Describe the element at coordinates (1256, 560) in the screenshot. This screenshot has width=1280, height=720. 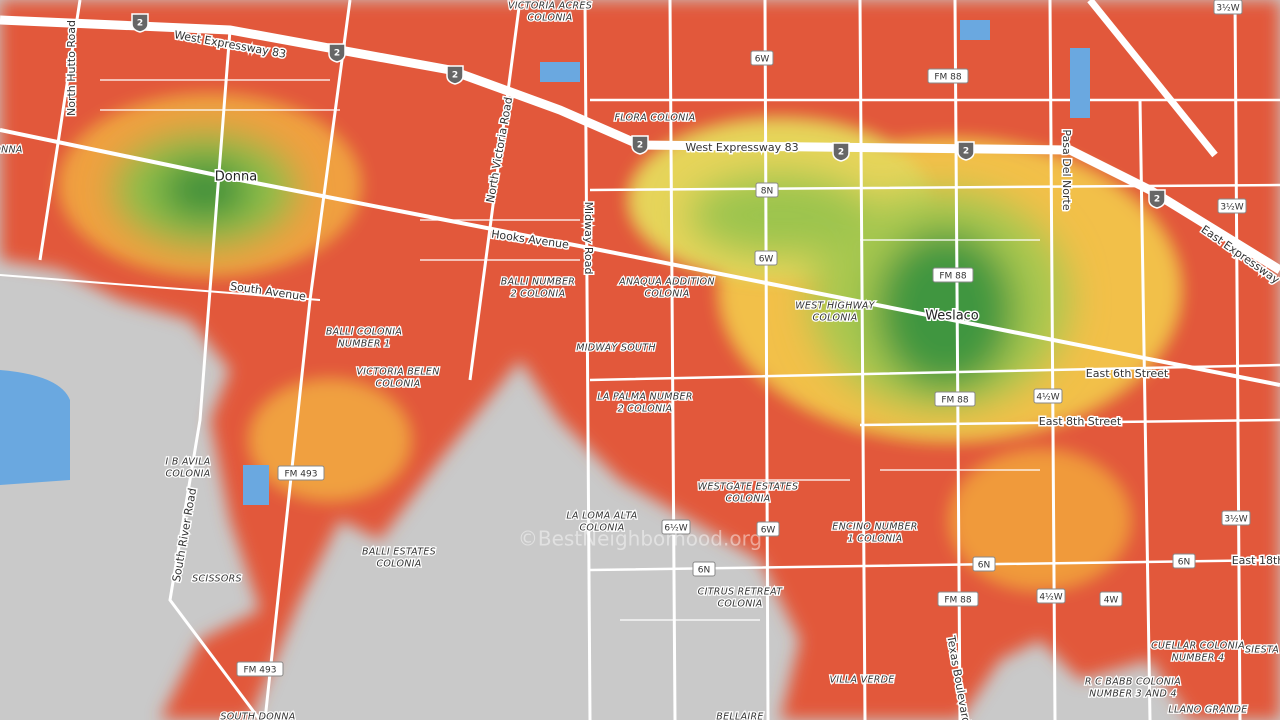
I see `road-label: East 18th` at that location.